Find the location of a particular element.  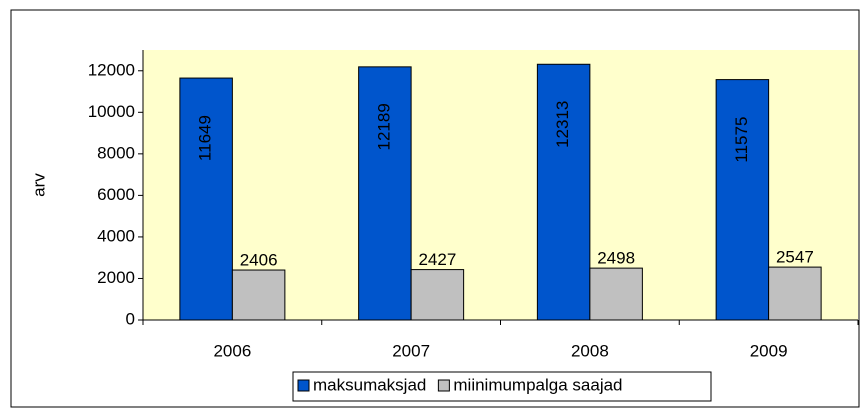

data-label: 2406 is located at coordinates (259, 260).